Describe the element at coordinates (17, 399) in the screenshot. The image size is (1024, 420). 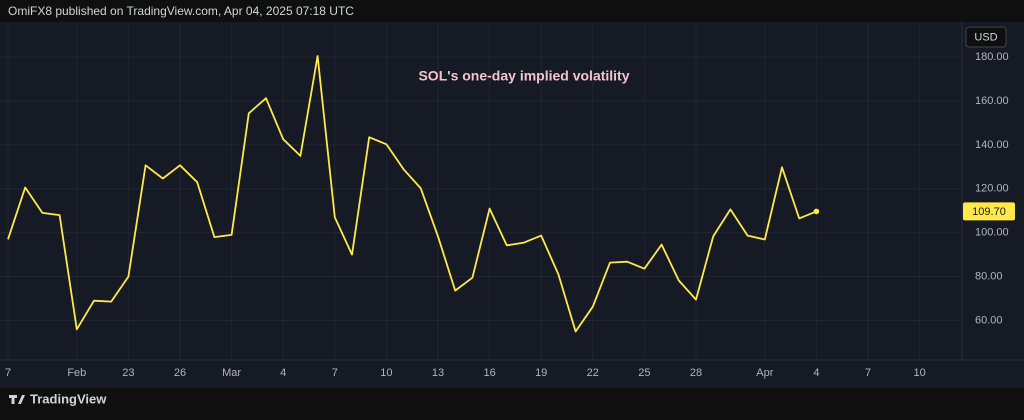
I see `logo-mark` at that location.